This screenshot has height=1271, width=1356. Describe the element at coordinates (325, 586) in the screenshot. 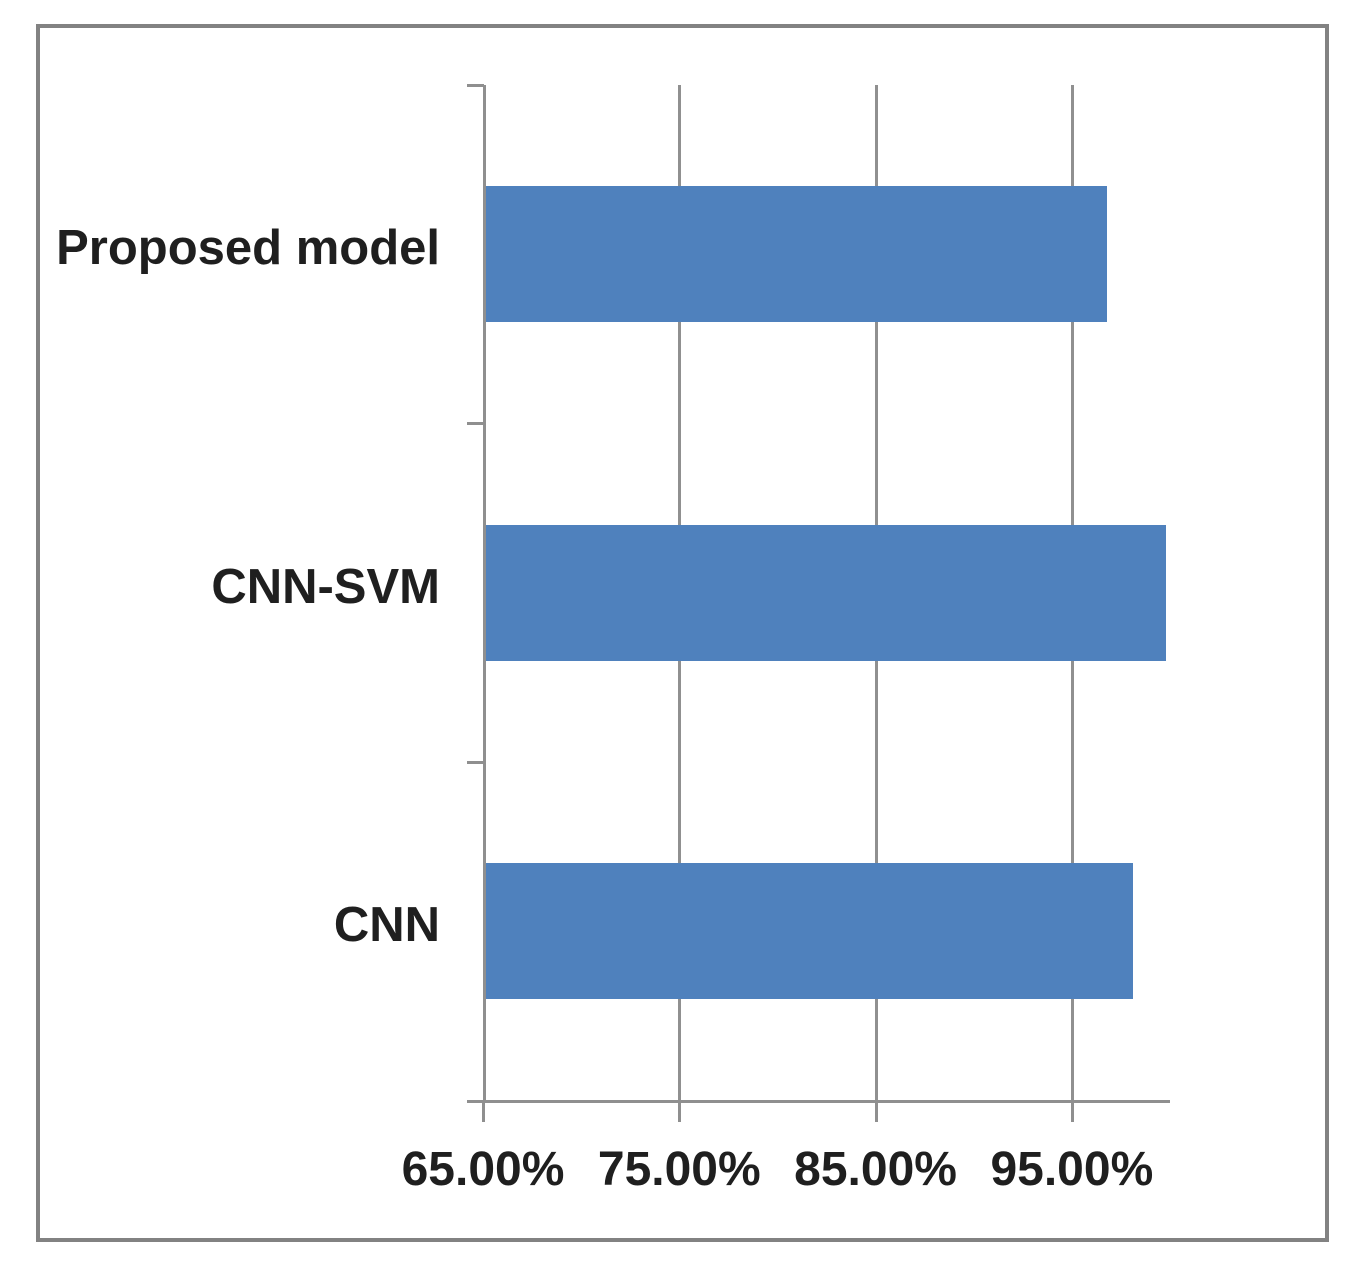

I see `category-label-cnn-svm: CNN-SVM` at that location.